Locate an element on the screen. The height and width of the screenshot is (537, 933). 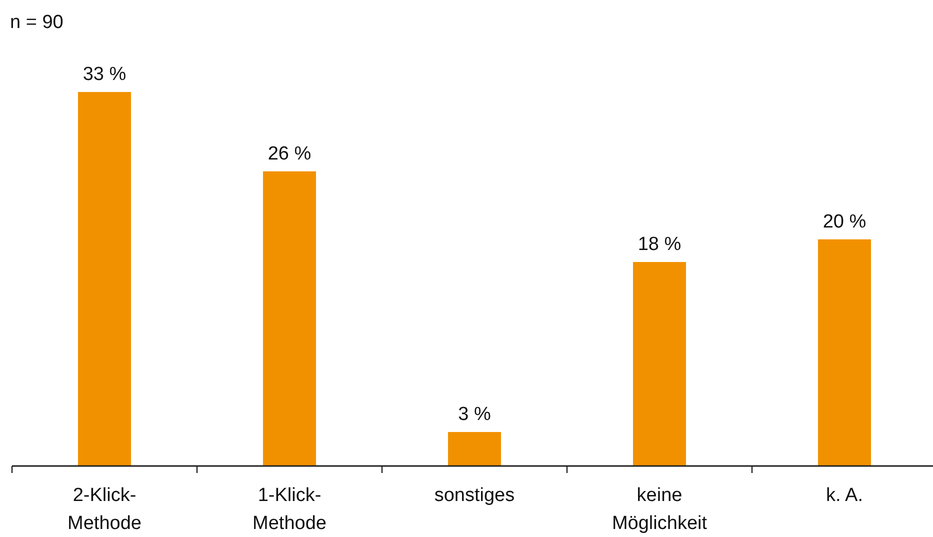
x-tick-label: 1-Klick-Methode is located at coordinates (289, 509).